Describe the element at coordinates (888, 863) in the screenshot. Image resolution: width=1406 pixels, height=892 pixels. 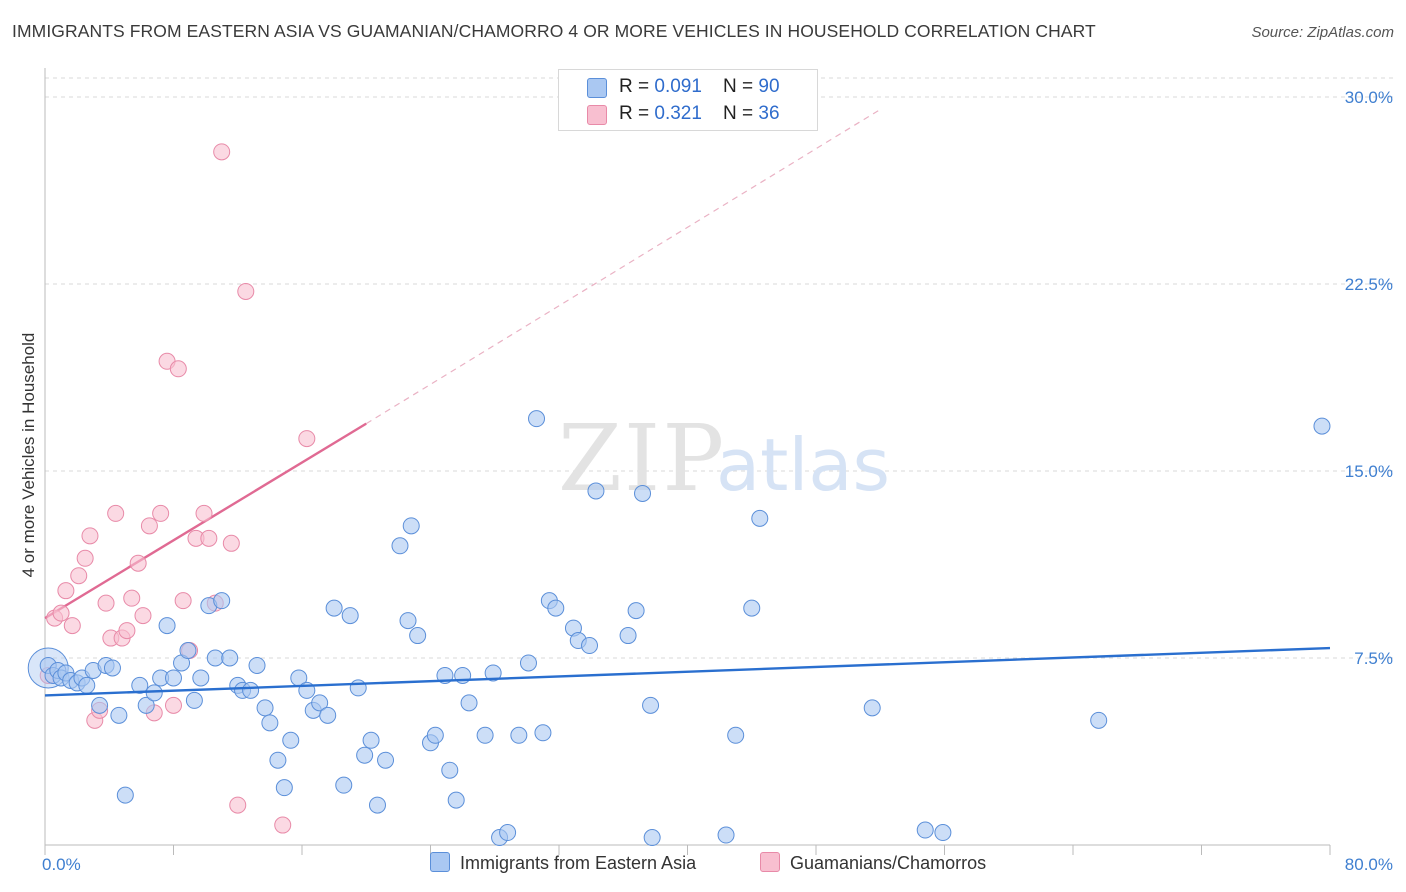
I see `bottom-legend-label: Guamanians/Chamorros` at that location.